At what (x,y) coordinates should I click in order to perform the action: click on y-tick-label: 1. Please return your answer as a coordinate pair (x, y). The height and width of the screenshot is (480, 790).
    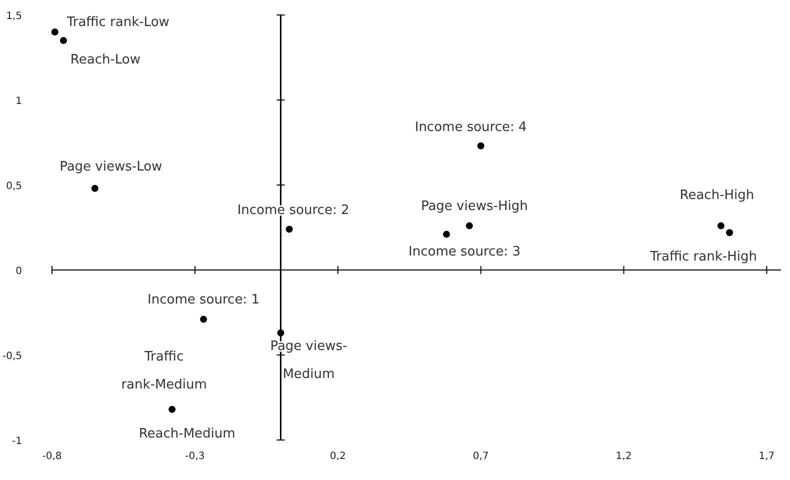
    Looking at the image, I should click on (19, 101).